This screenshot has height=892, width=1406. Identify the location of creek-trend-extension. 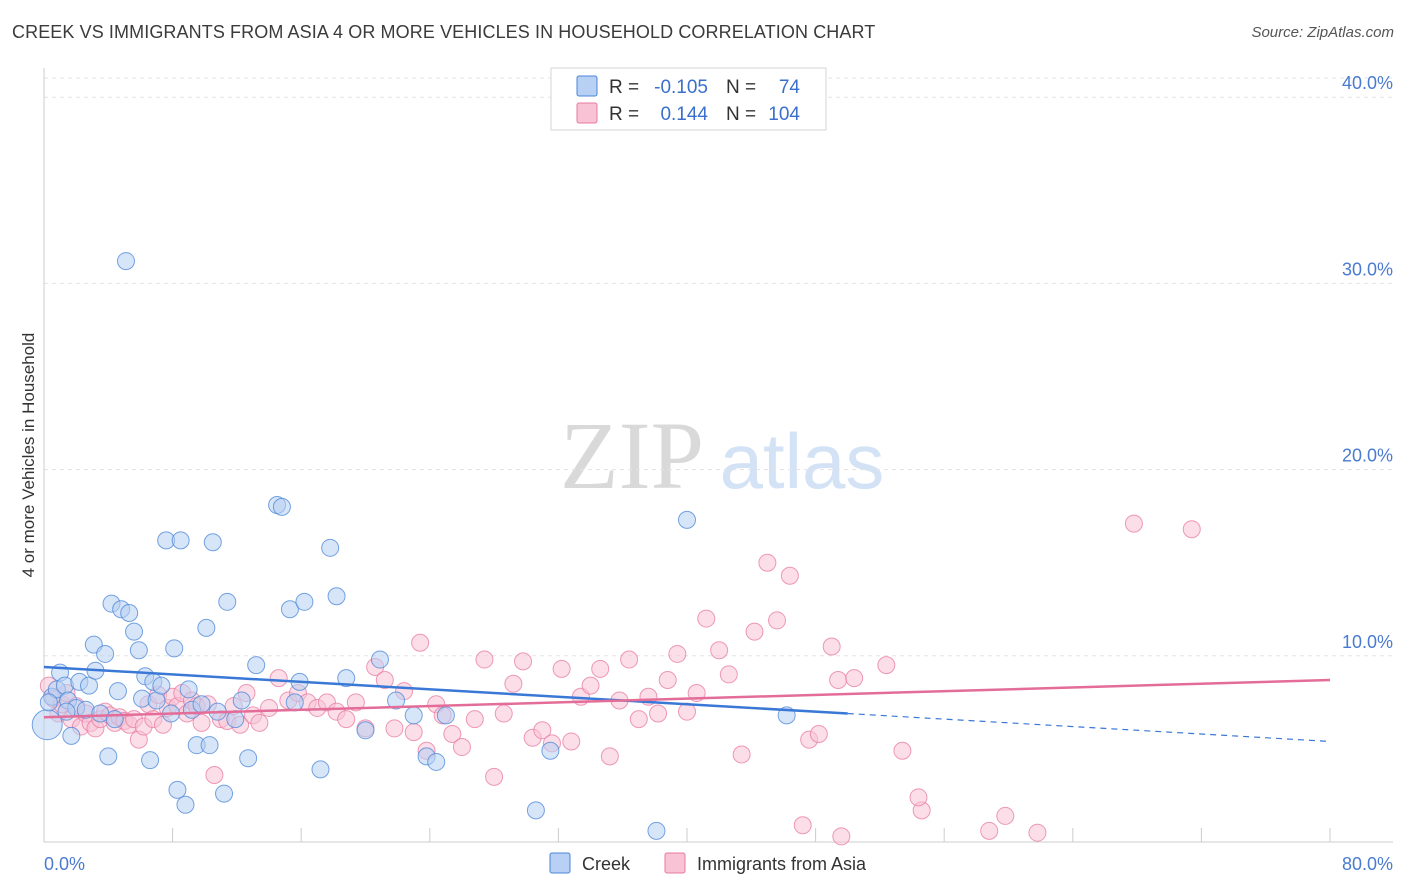
(1089, 727).